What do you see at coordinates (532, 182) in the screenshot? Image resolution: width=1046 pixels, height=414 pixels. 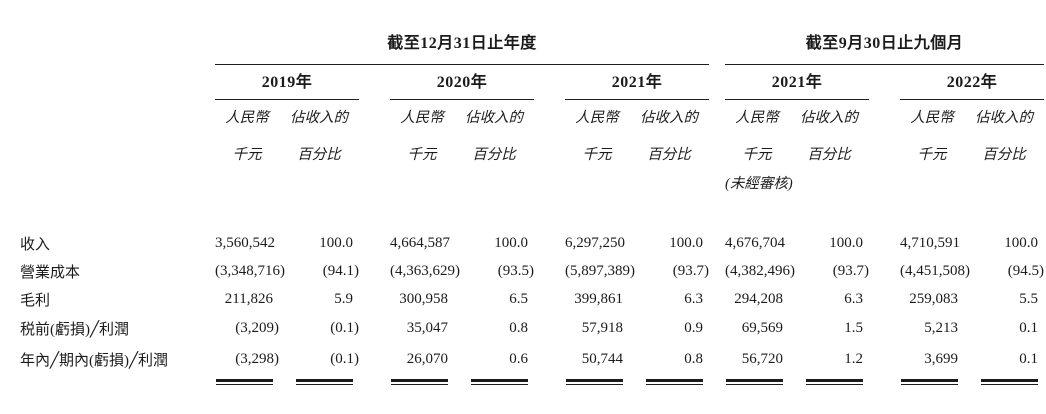 I see `unaudited-note-row: (未經審核)` at bounding box center [532, 182].